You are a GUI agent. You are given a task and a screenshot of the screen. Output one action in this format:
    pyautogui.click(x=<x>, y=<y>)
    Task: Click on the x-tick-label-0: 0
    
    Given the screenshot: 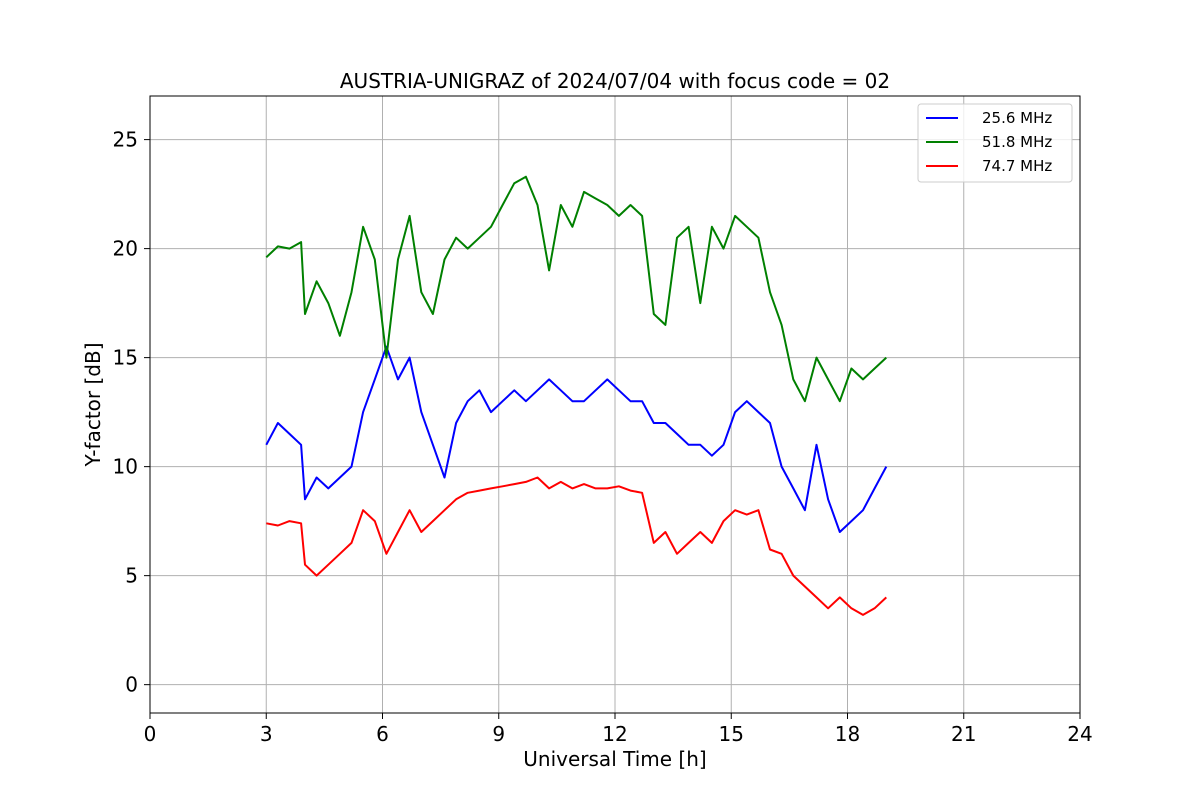 What is the action you would take?
    pyautogui.click(x=150, y=734)
    